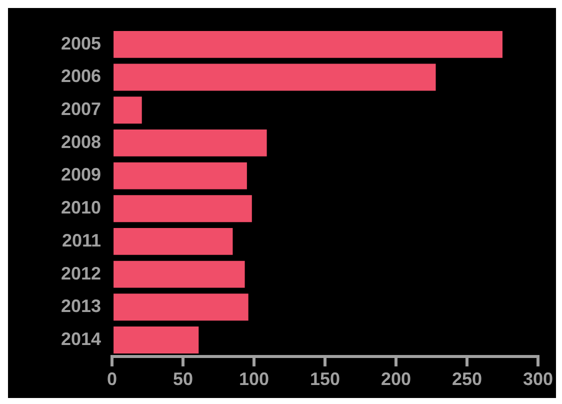 This screenshot has width=562, height=404. What do you see at coordinates (81, 43) in the screenshot?
I see `y-tick-label: 2005` at bounding box center [81, 43].